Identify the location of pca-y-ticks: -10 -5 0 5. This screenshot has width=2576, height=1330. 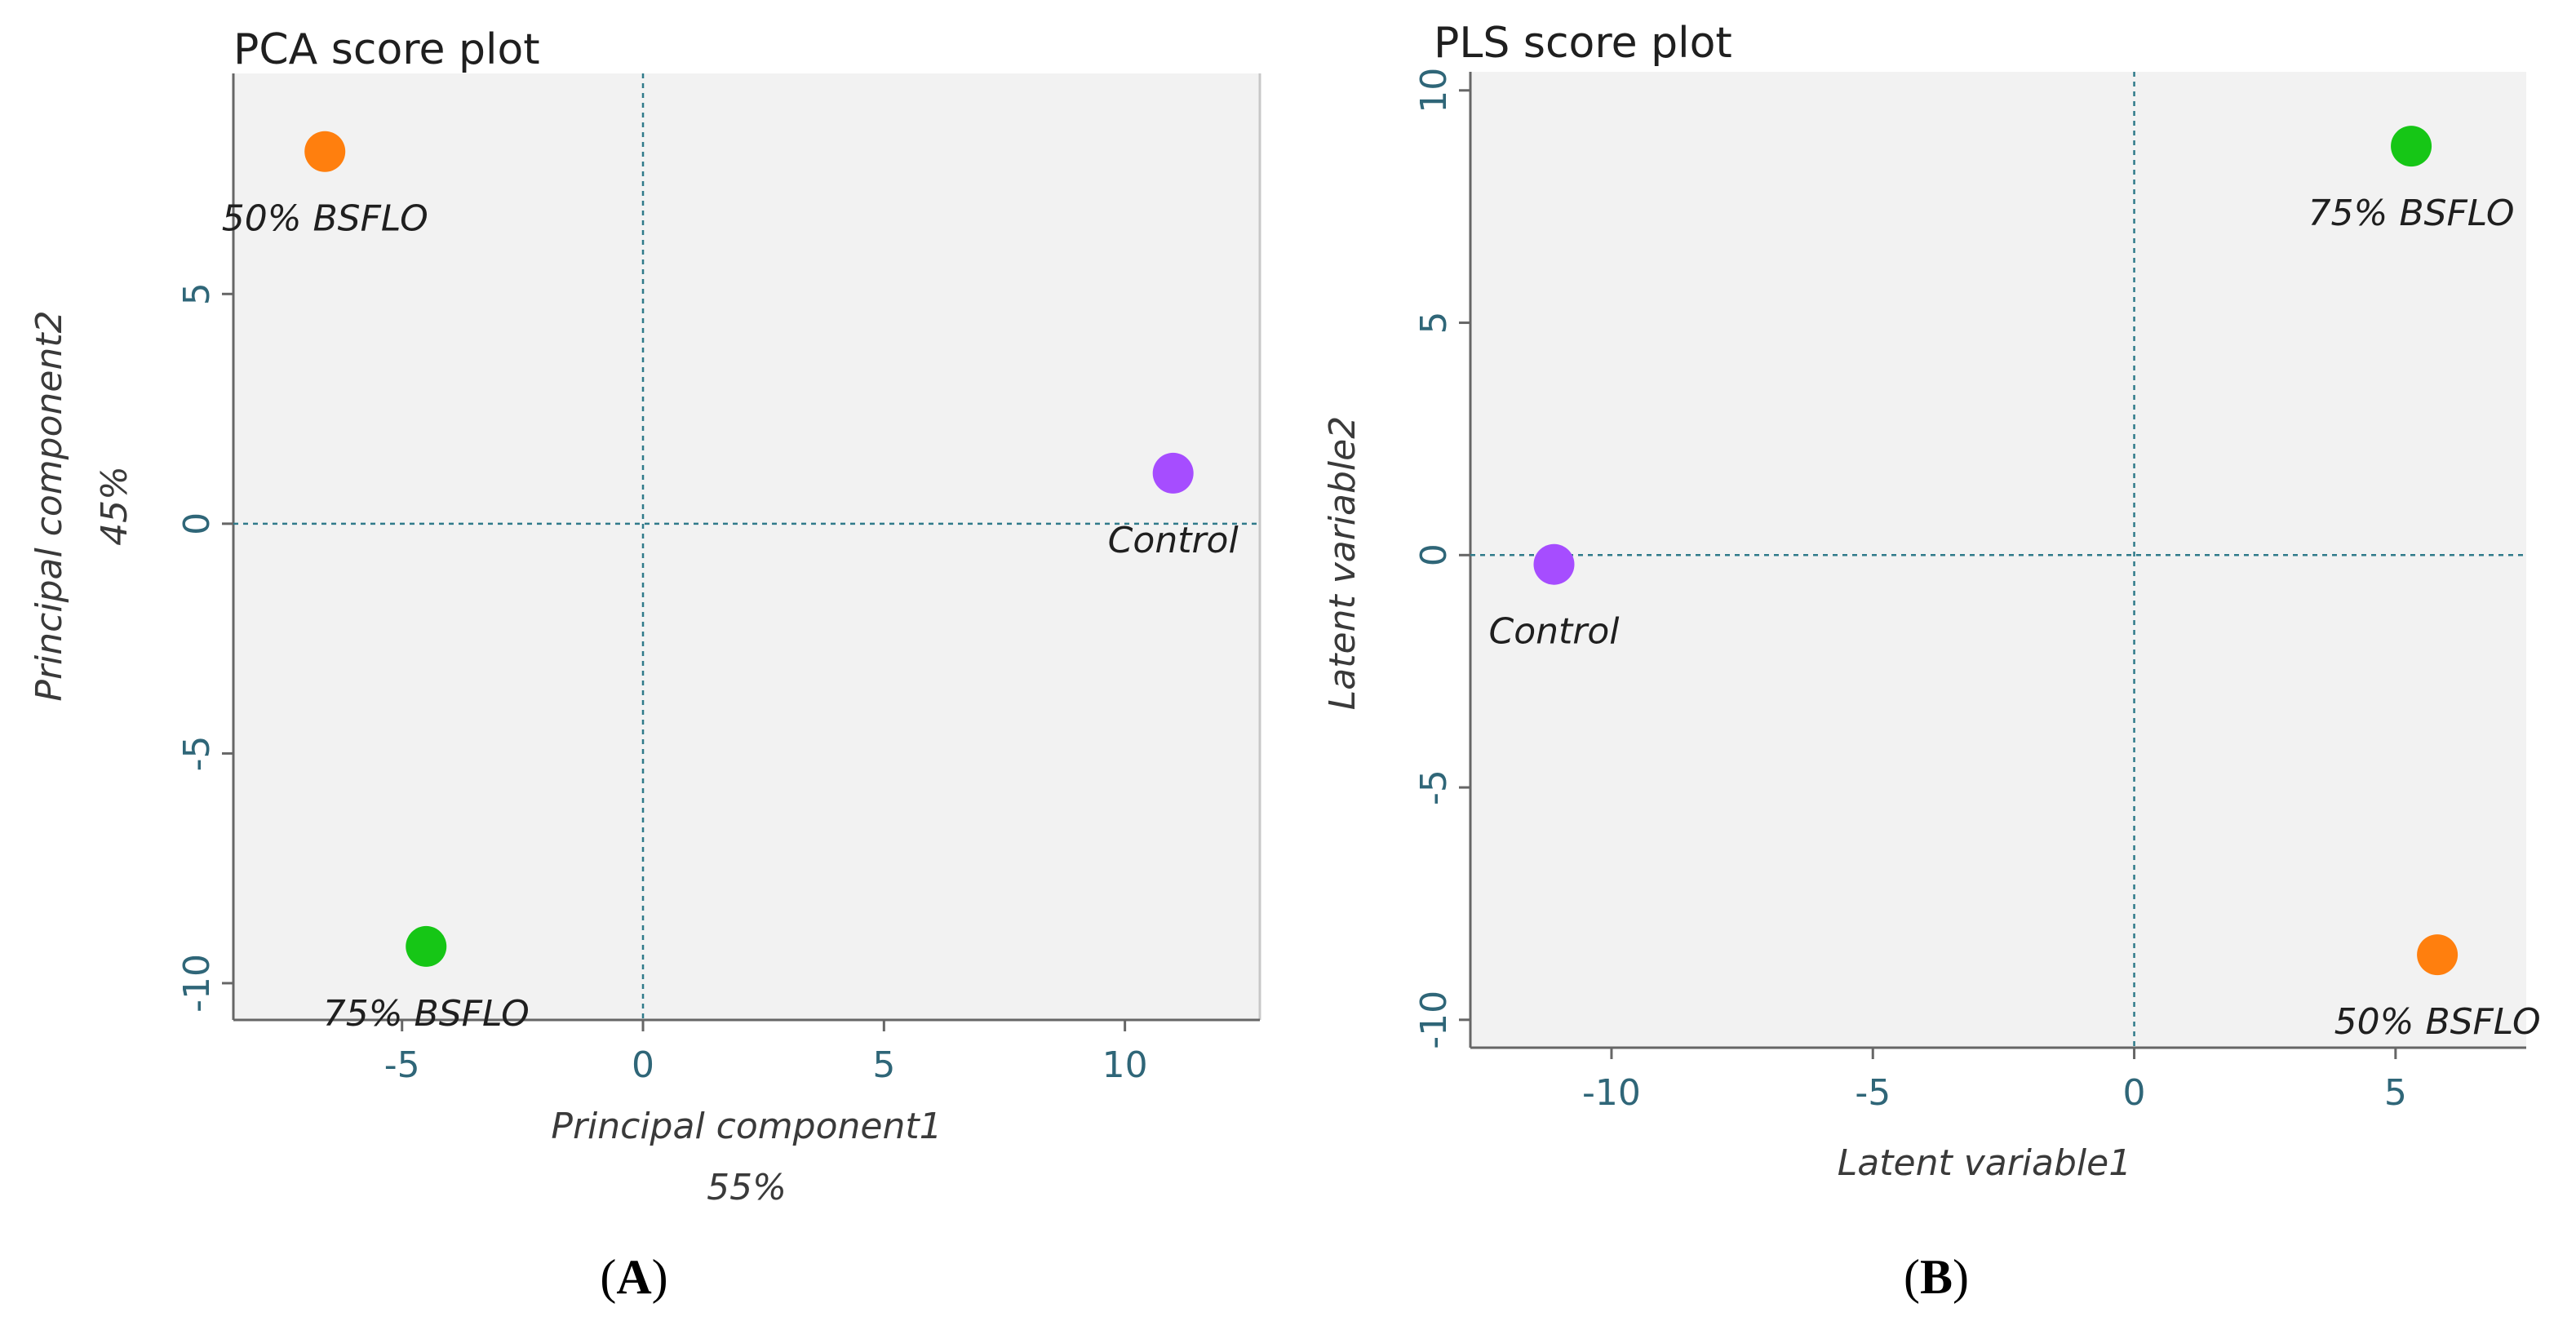
(204, 647).